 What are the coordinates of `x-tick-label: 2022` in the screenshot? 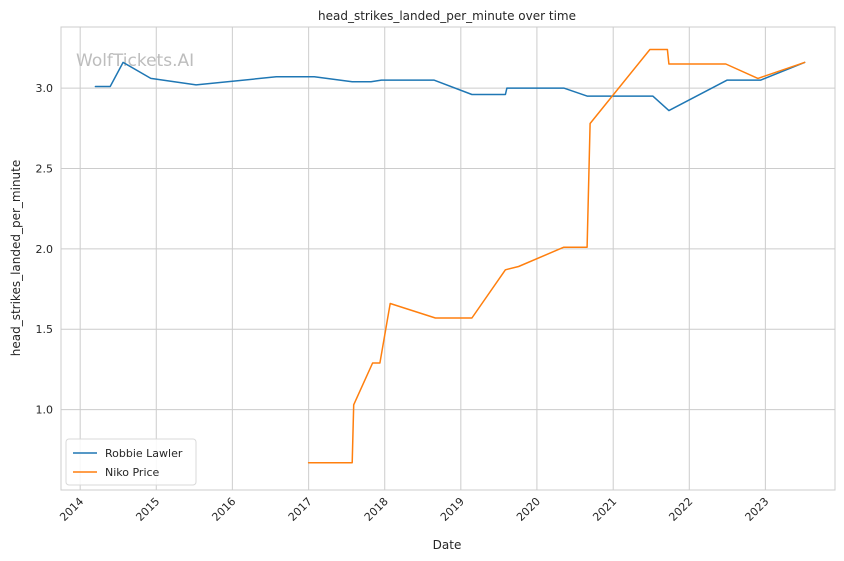 It's located at (680, 509).